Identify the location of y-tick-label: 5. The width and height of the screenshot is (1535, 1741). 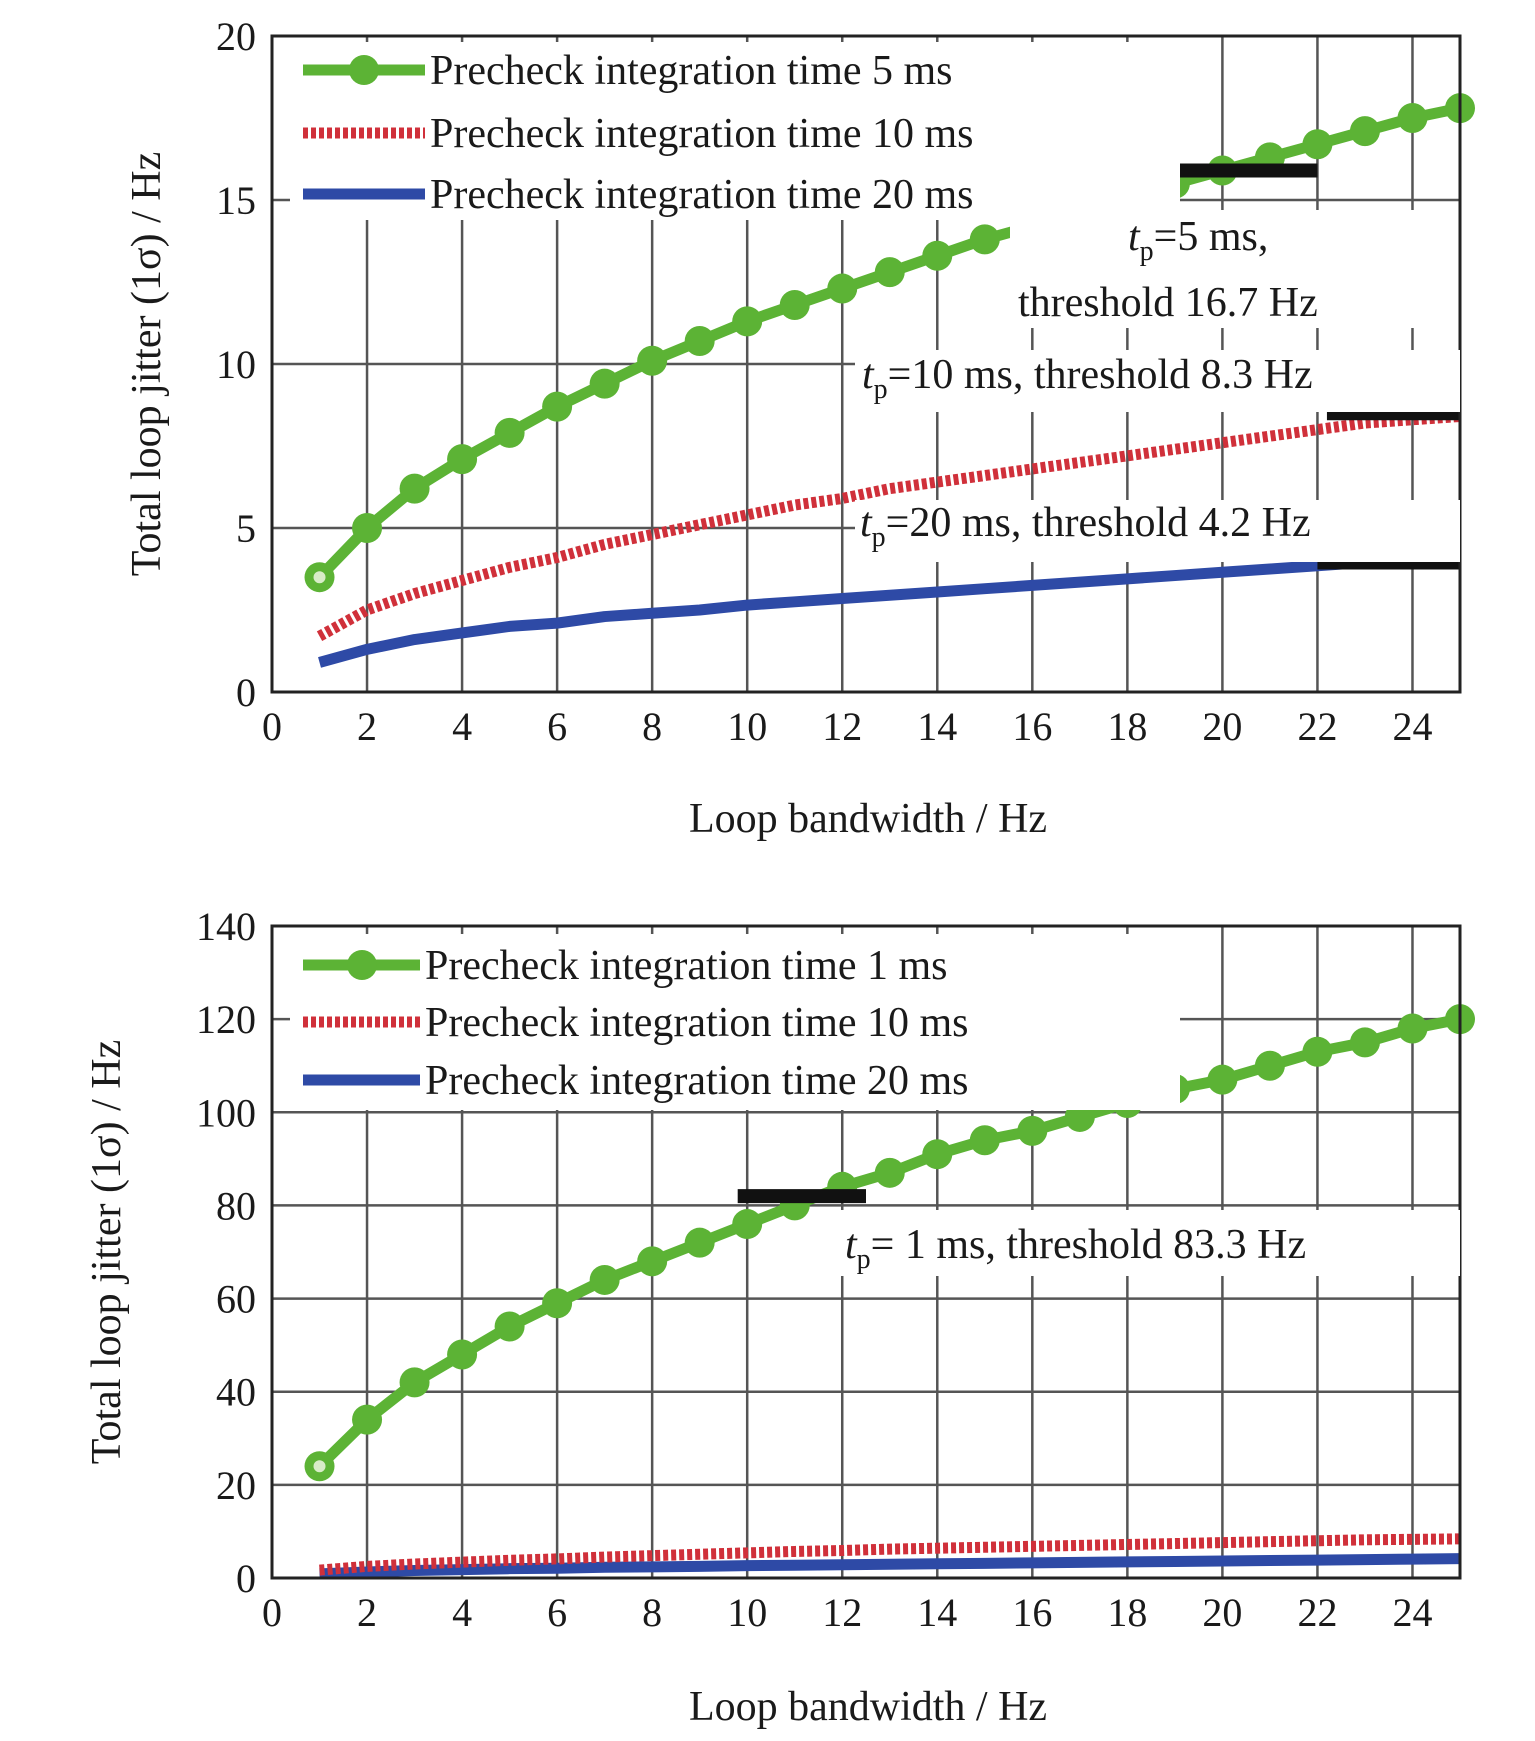
(246, 528).